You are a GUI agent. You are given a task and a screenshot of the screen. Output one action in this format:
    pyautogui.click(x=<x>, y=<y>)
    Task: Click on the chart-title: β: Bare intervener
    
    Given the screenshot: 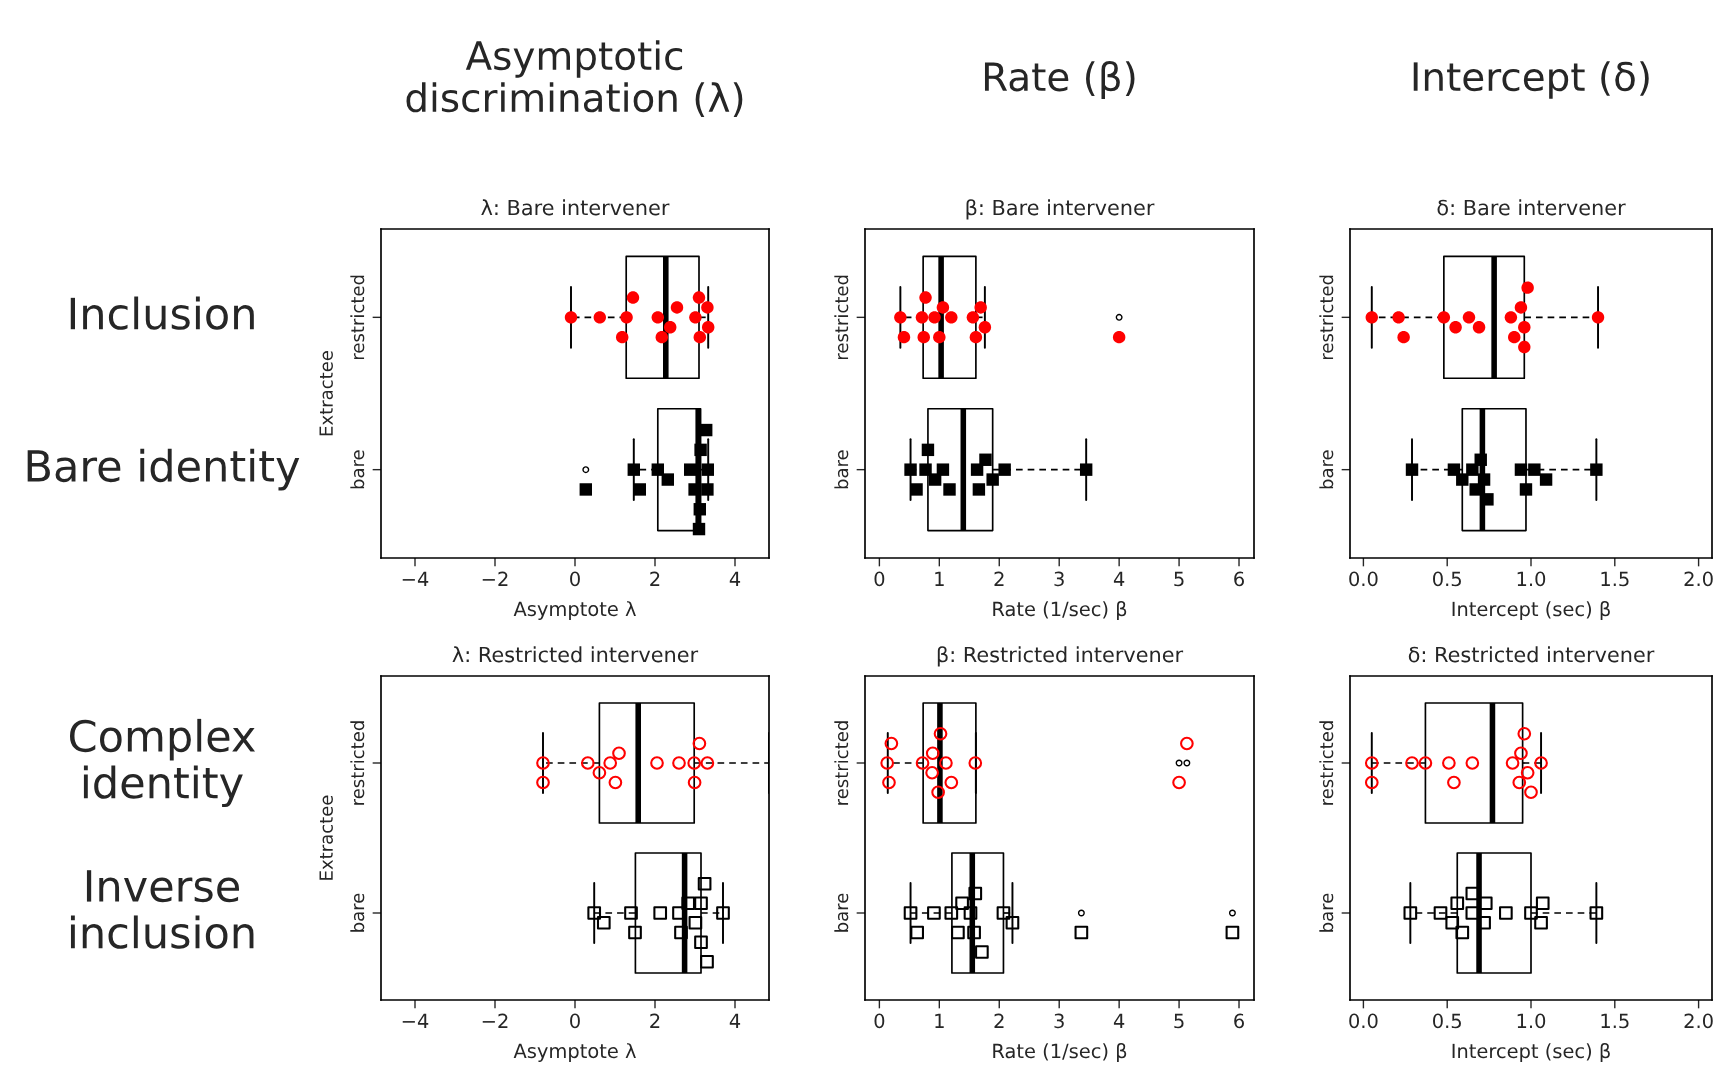 What is the action you would take?
    pyautogui.click(x=1060, y=209)
    